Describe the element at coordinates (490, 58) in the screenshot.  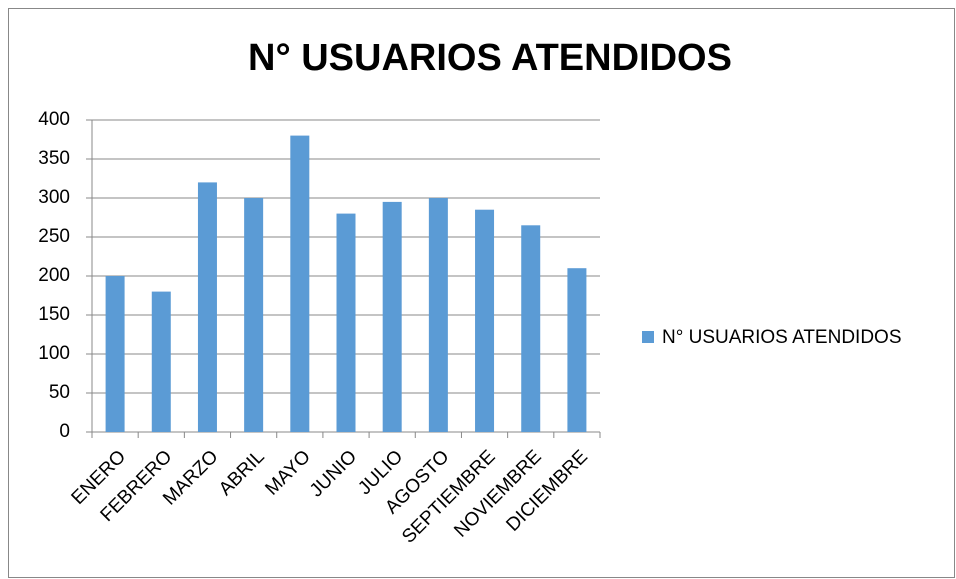
I see `chart-title: N° USUARIOS ATENDIDOS` at that location.